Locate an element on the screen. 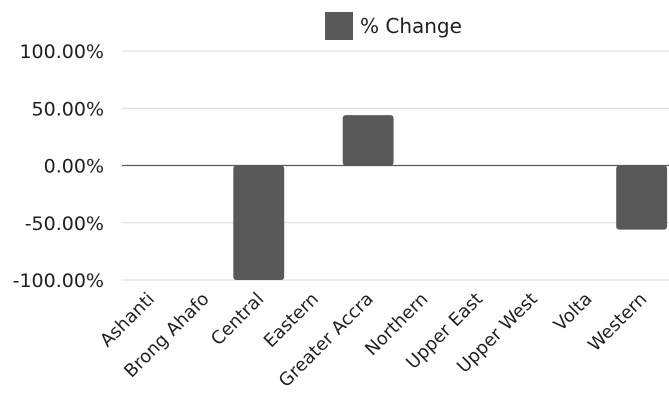 This screenshot has width=669, height=410. bar-western is located at coordinates (642, 197).